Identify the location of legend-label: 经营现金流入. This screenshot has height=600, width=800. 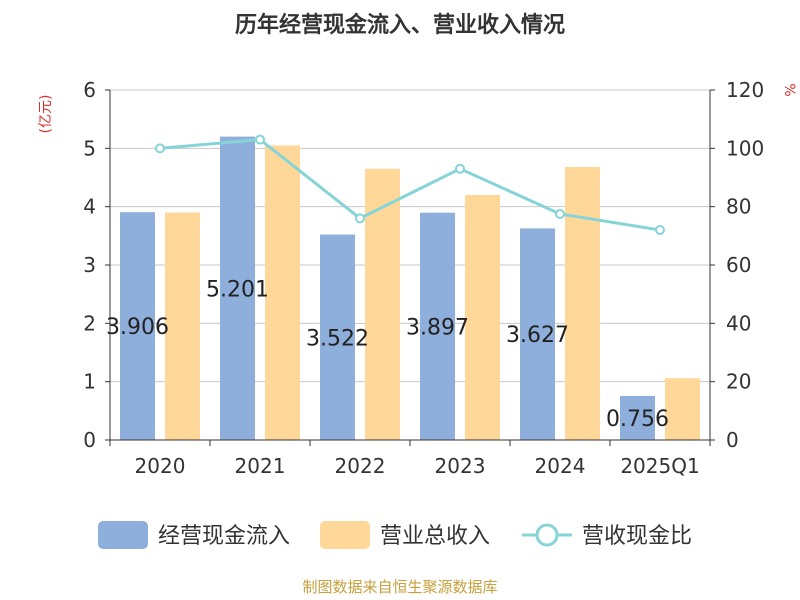
(224, 536).